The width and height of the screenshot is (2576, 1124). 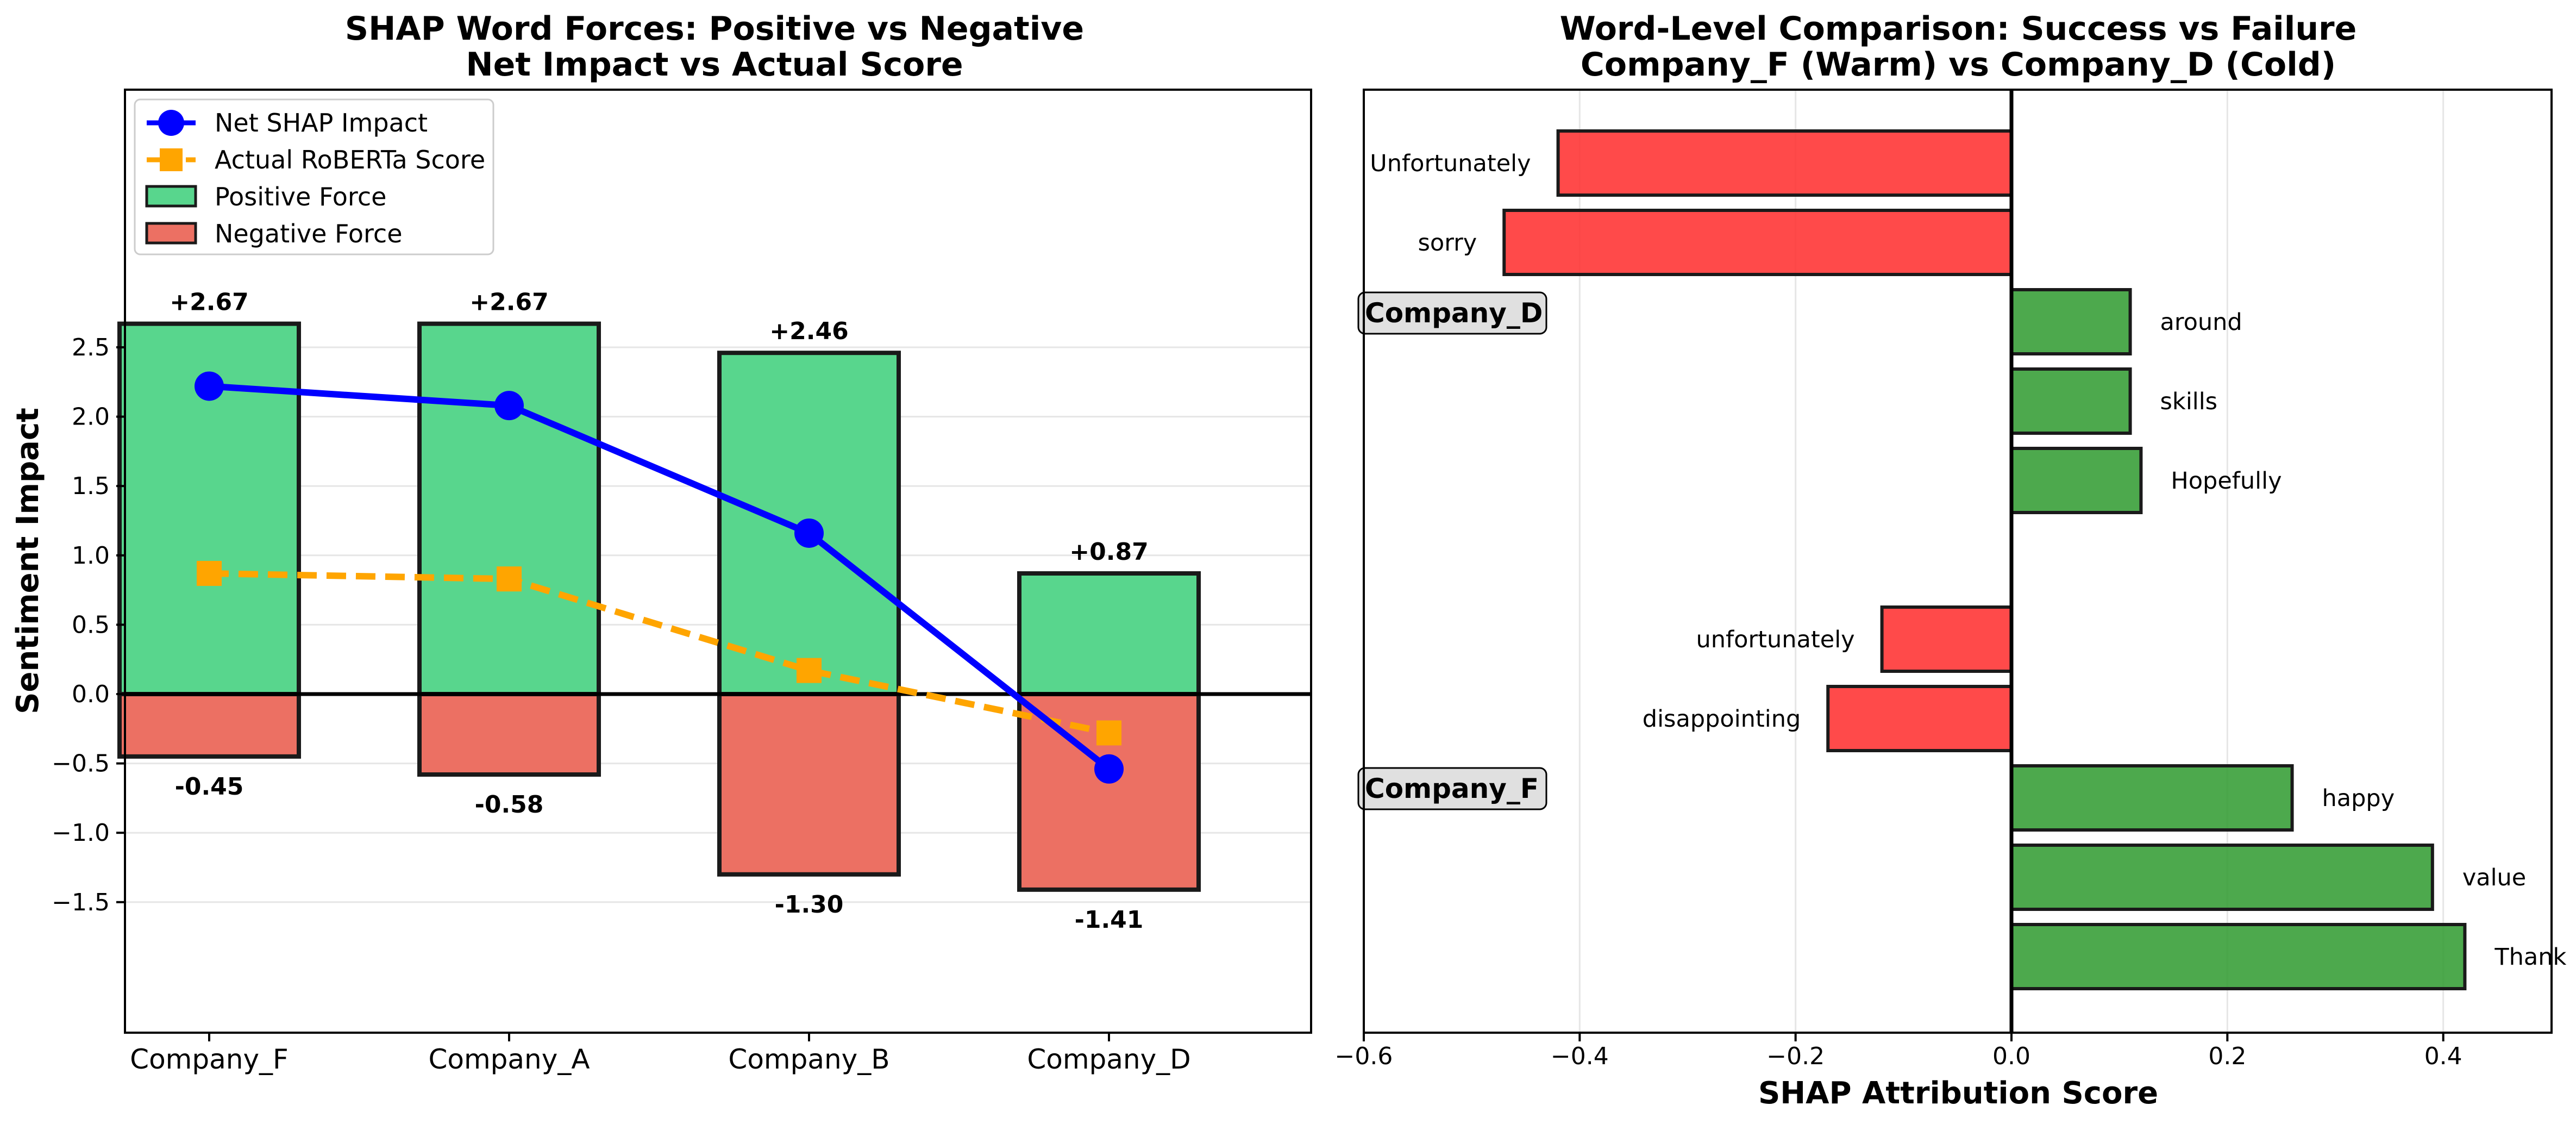 I want to click on left-xtick-label: Company_F, so click(x=209, y=1059).